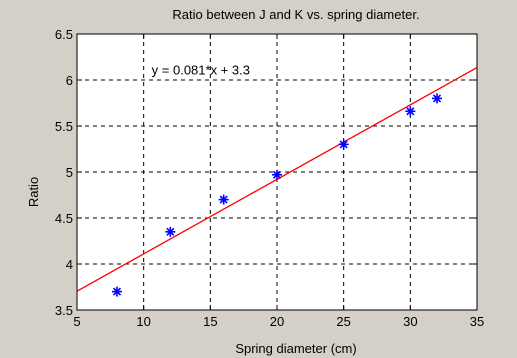  What do you see at coordinates (201, 69) in the screenshot?
I see `fit-equation-annotation: y = 0.081*x + 3.3` at bounding box center [201, 69].